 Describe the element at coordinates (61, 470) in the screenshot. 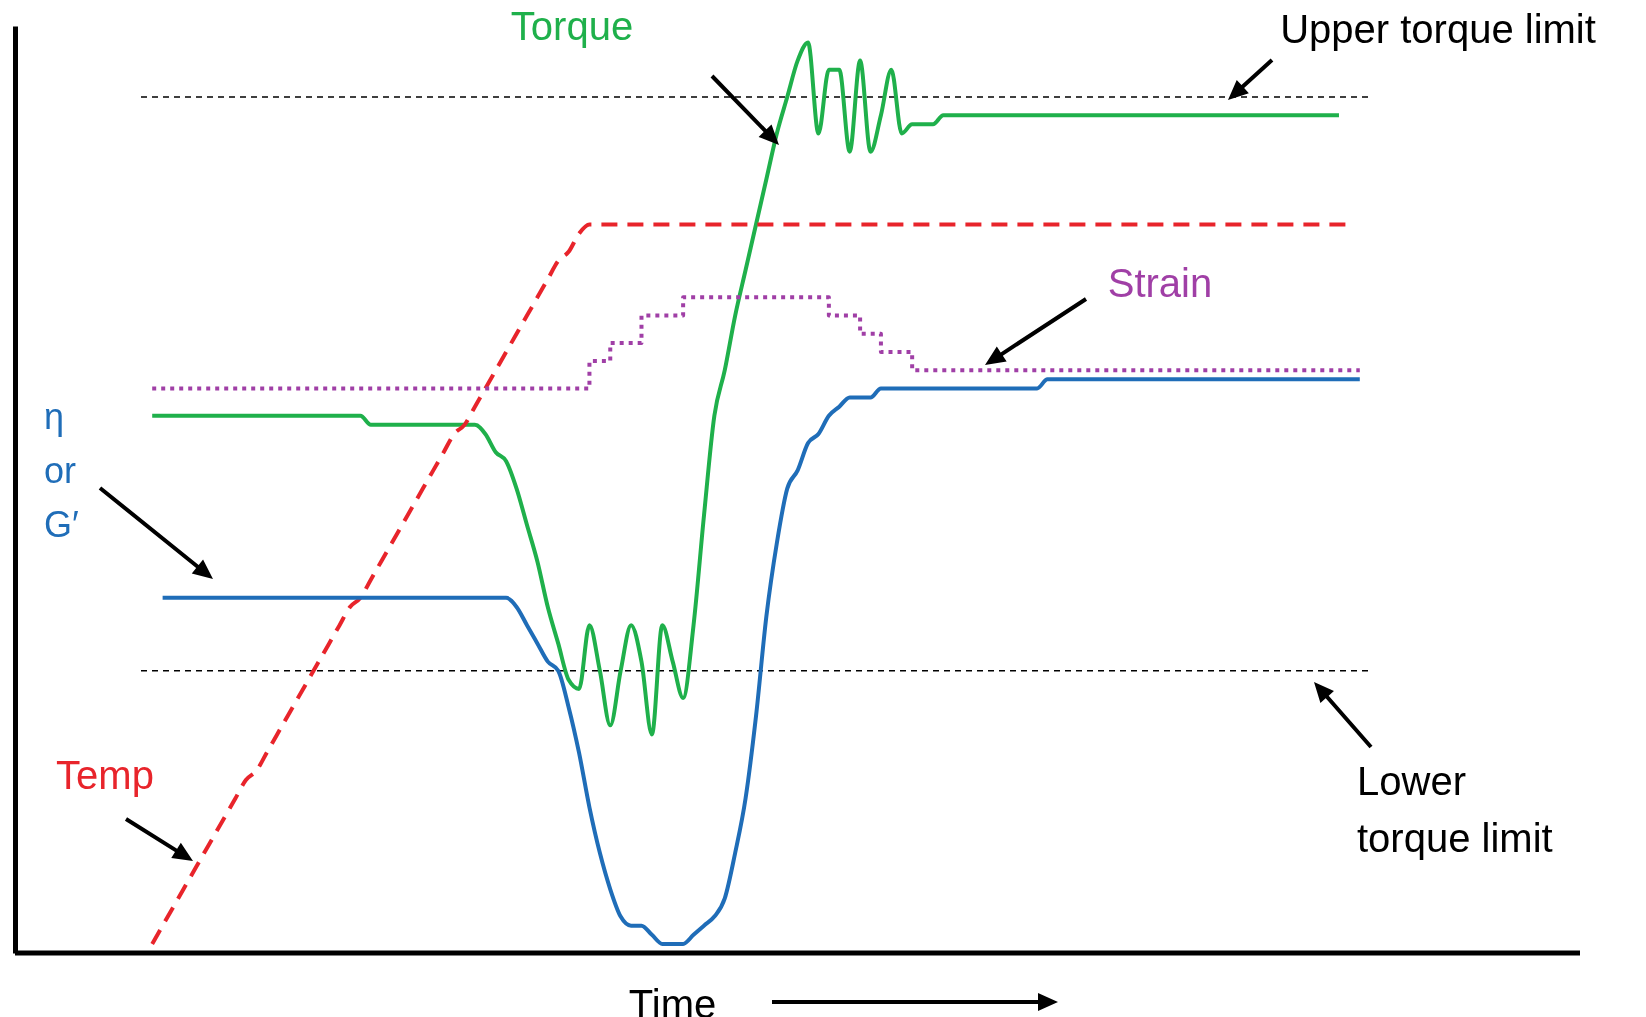

I see `text: η or G′` at that location.